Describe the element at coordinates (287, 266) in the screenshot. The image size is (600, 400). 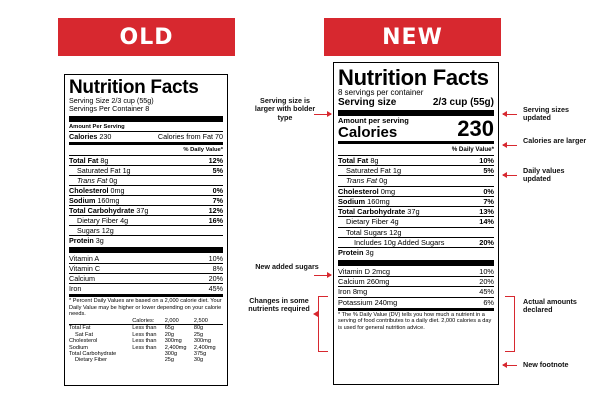
I see `annot-new-added-sugars: New added sugars` at that location.